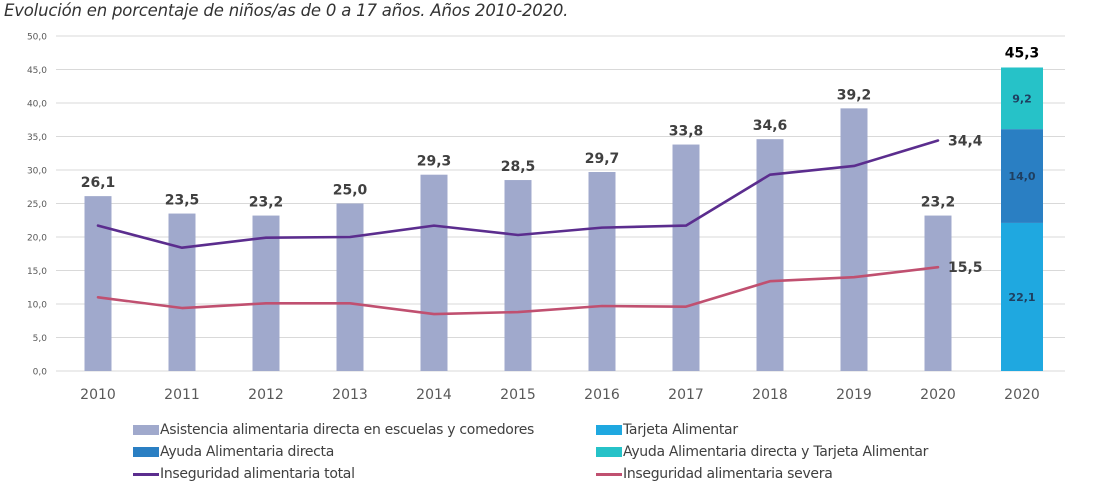 This screenshot has height=491, width=1097. What do you see at coordinates (37, 71) in the screenshot?
I see `y-tick-label: 45,0` at bounding box center [37, 71].